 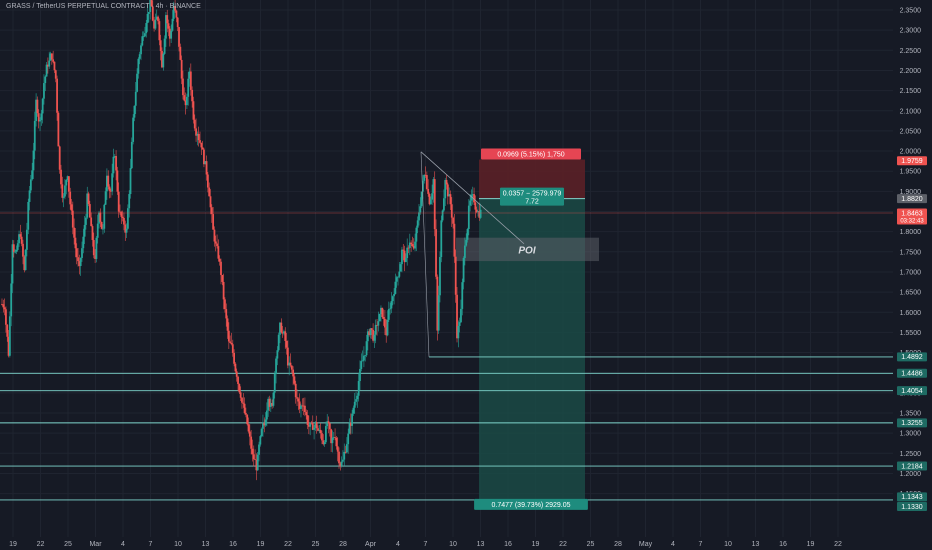 I want to click on stop-label: 0.0969 (5.15%) 1,750, so click(x=530, y=155).